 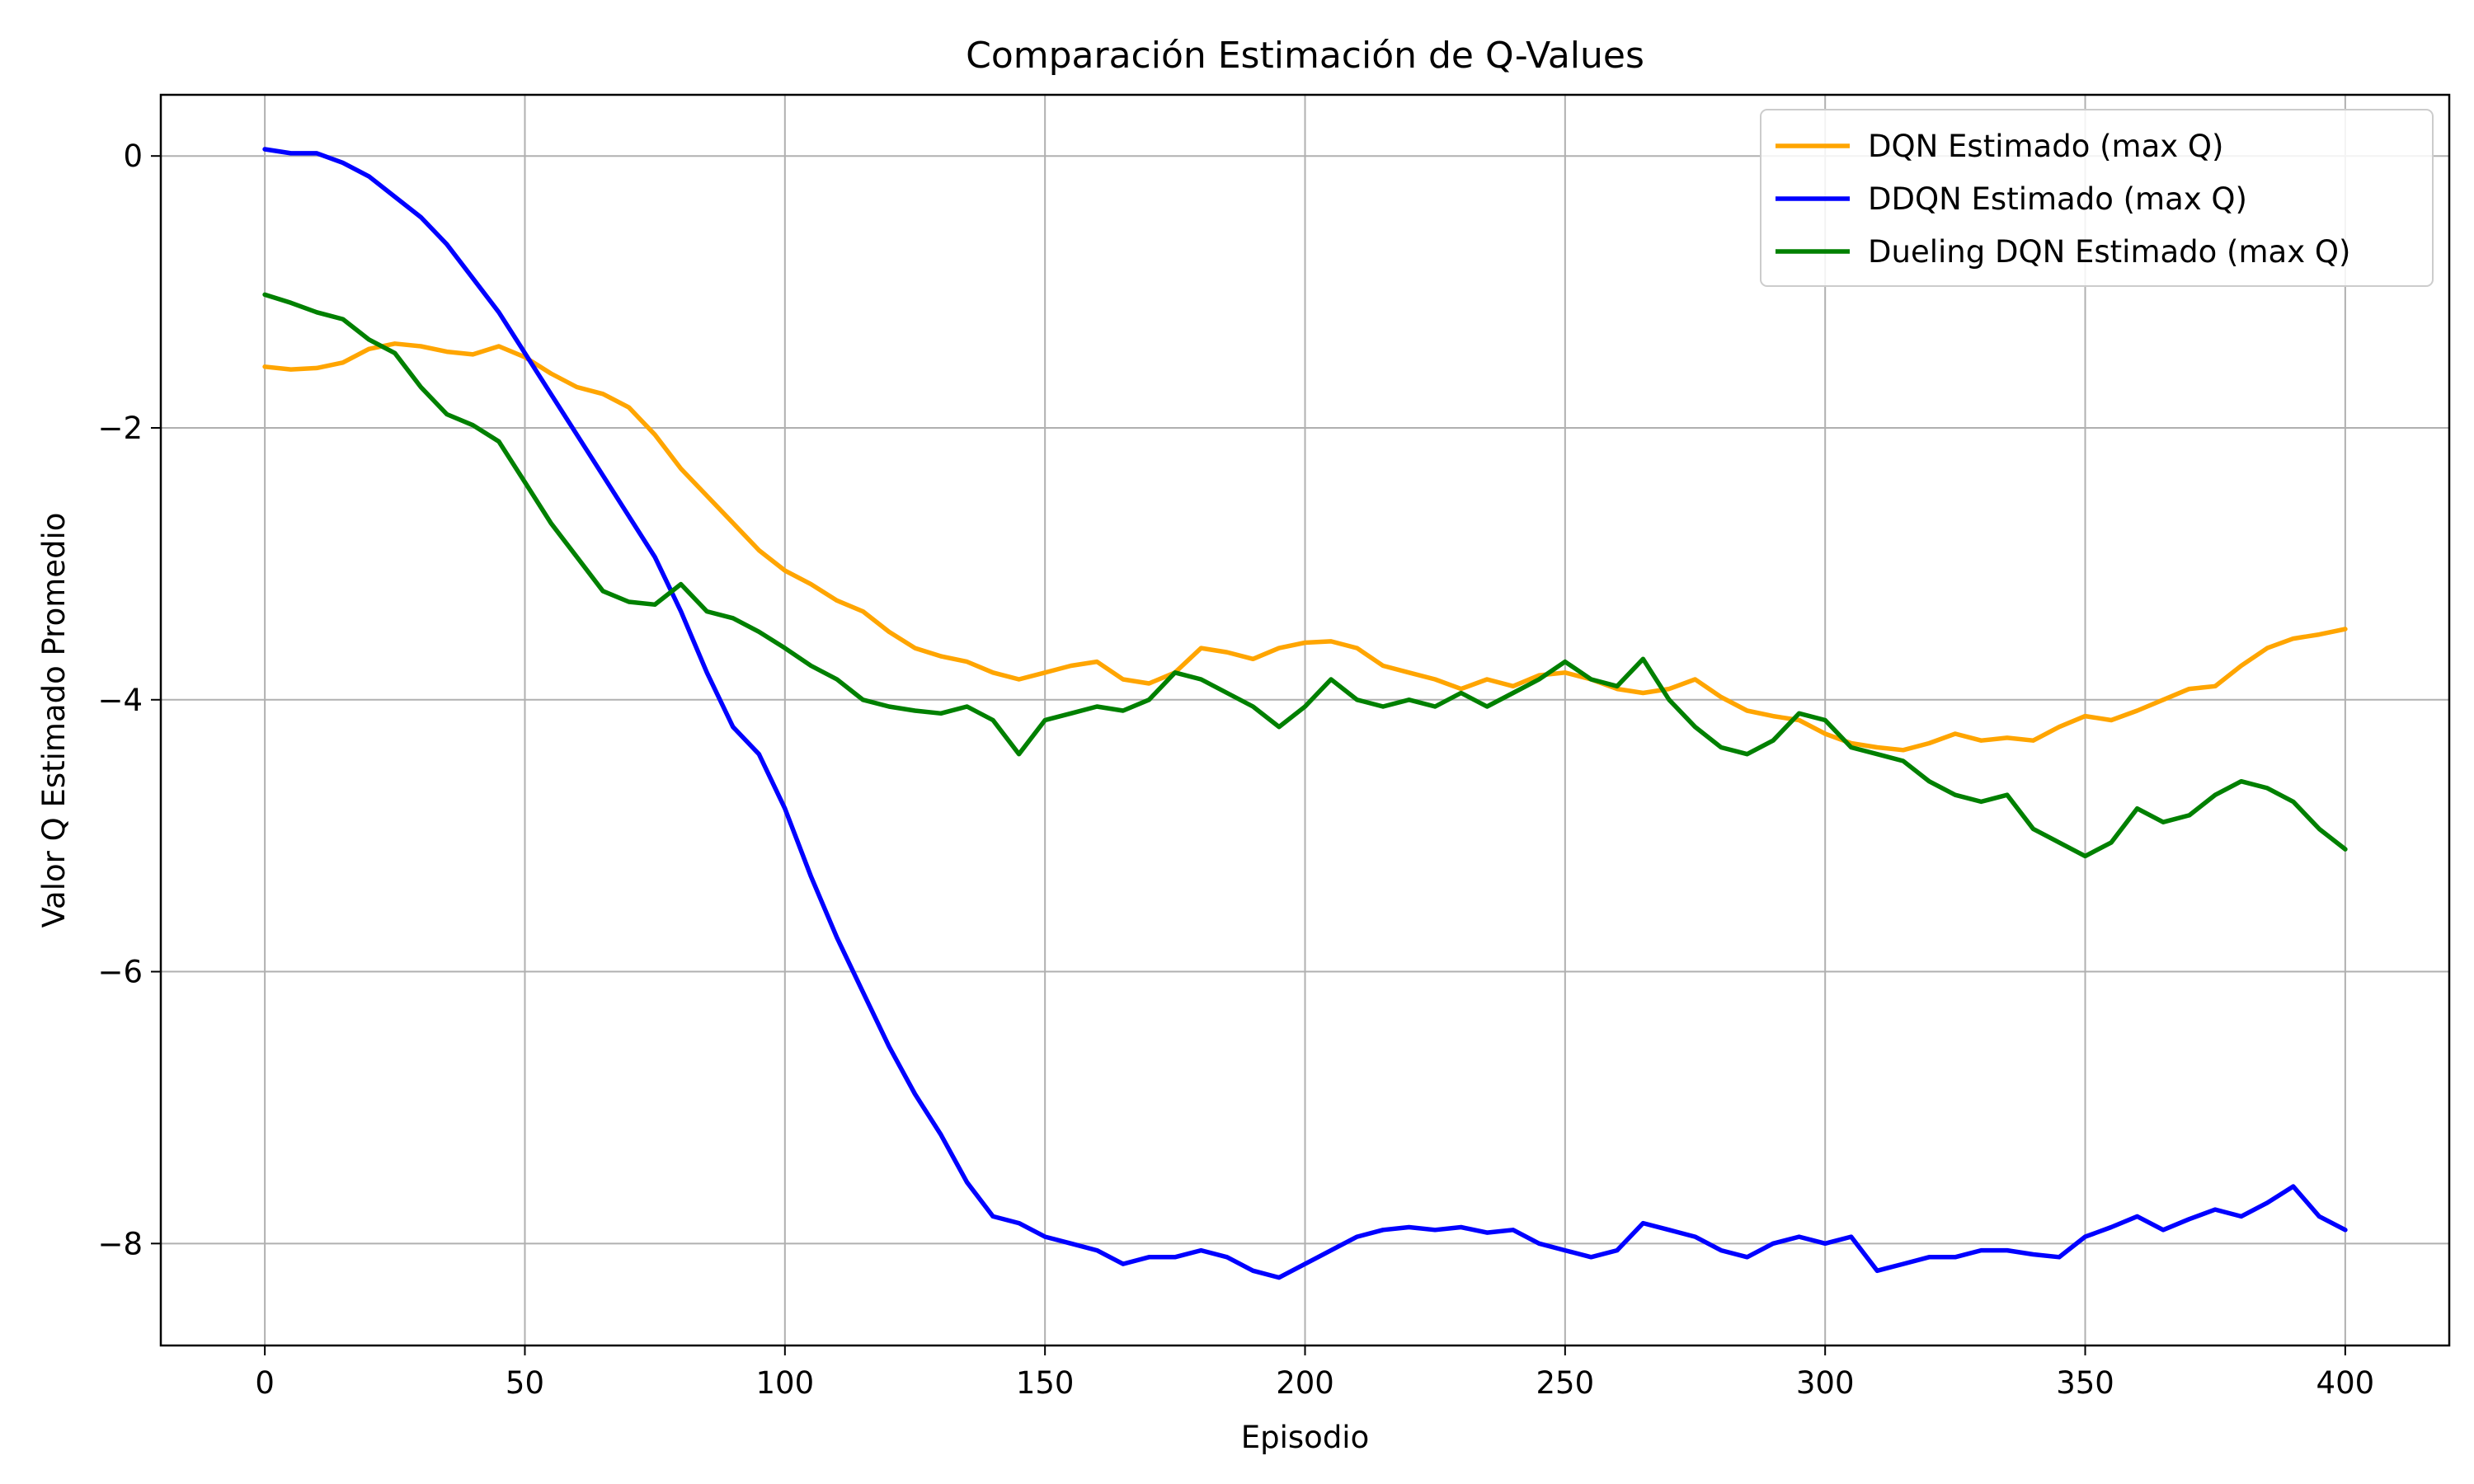 What do you see at coordinates (133, 156) in the screenshot?
I see `y-tick-label: 0` at bounding box center [133, 156].